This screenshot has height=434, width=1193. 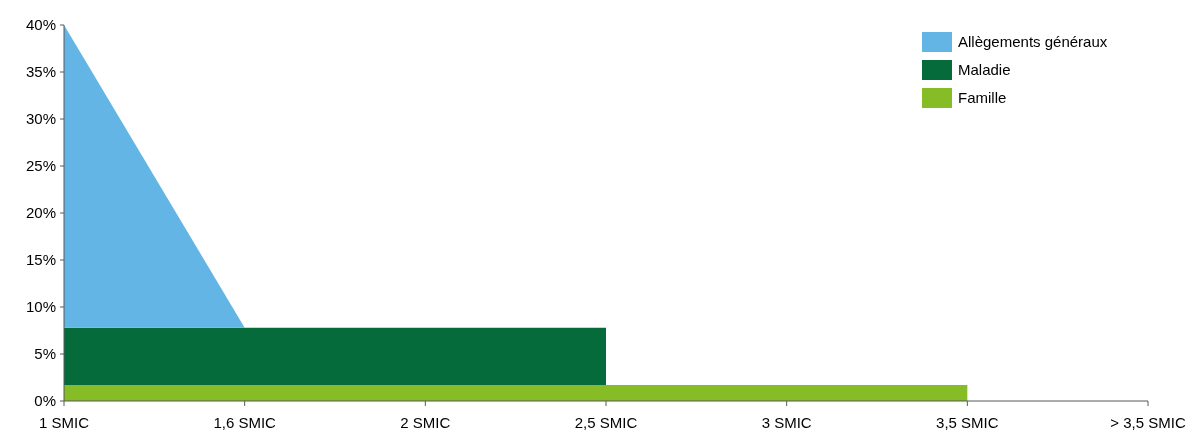 I want to click on legend-label: Famille, so click(x=982, y=97).